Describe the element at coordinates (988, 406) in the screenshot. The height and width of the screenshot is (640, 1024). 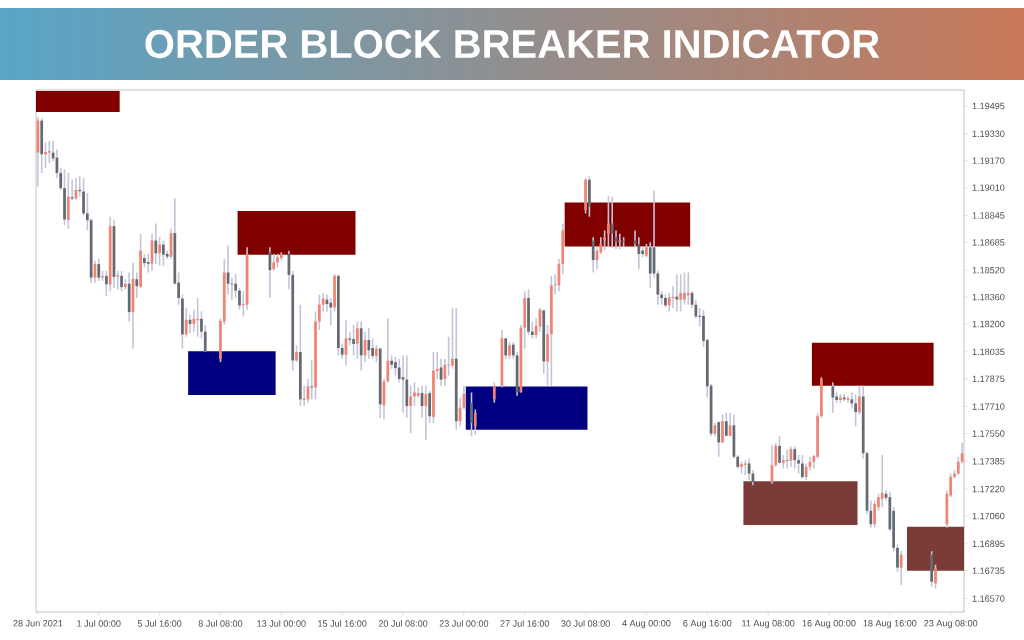
I see `y-tick-label: 1.17710` at that location.